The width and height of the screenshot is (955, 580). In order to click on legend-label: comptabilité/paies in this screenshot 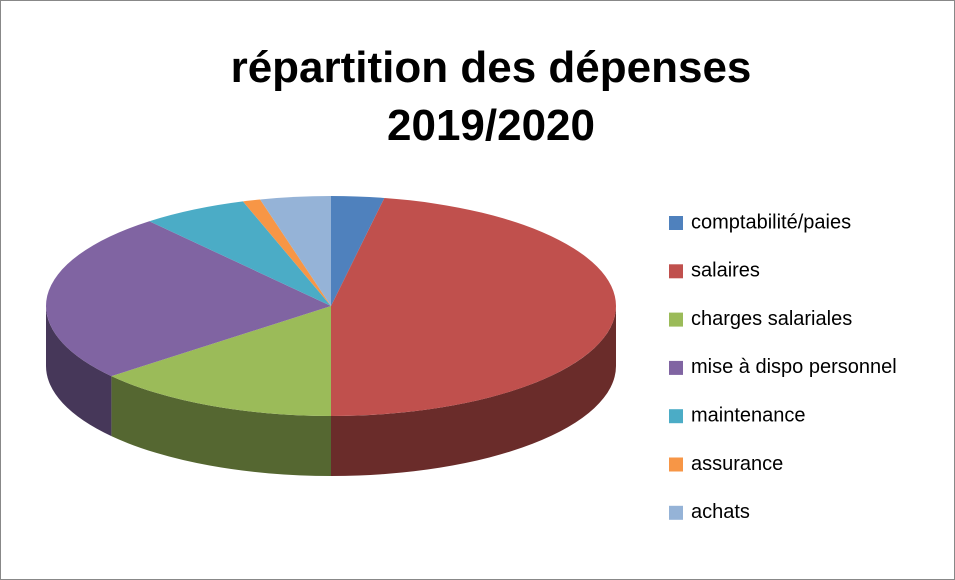, I will do `click(771, 222)`.